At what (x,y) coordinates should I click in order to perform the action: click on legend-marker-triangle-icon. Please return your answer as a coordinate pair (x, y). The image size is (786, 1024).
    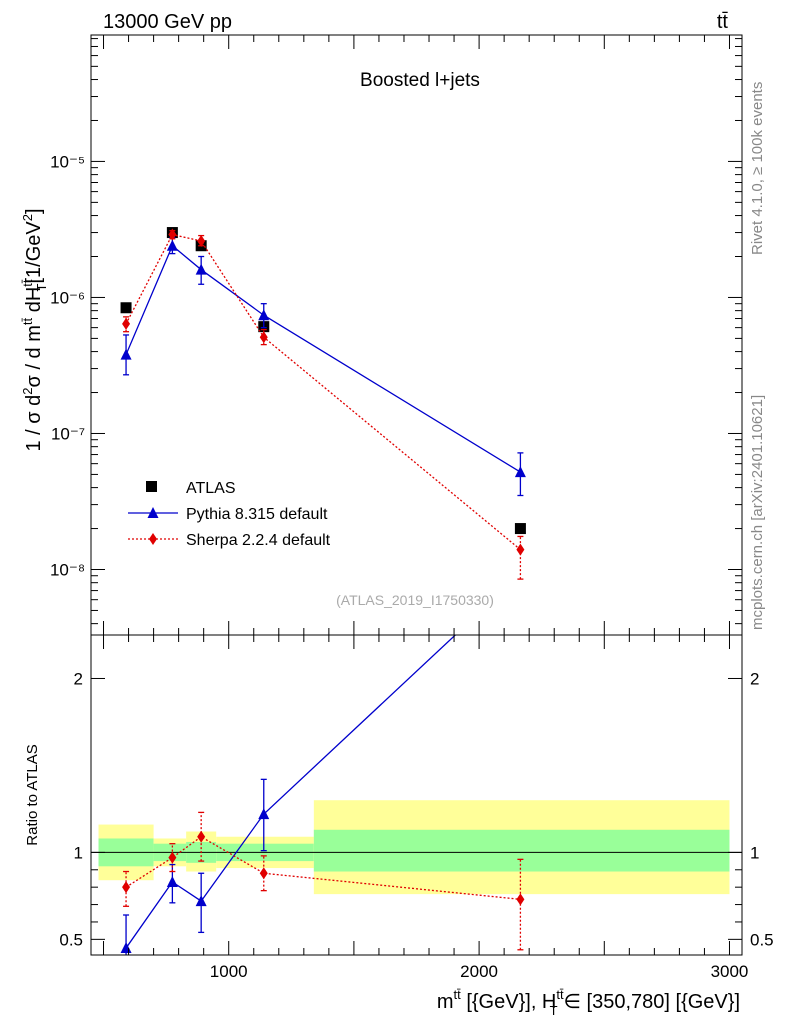
    Looking at the image, I should click on (153, 512).